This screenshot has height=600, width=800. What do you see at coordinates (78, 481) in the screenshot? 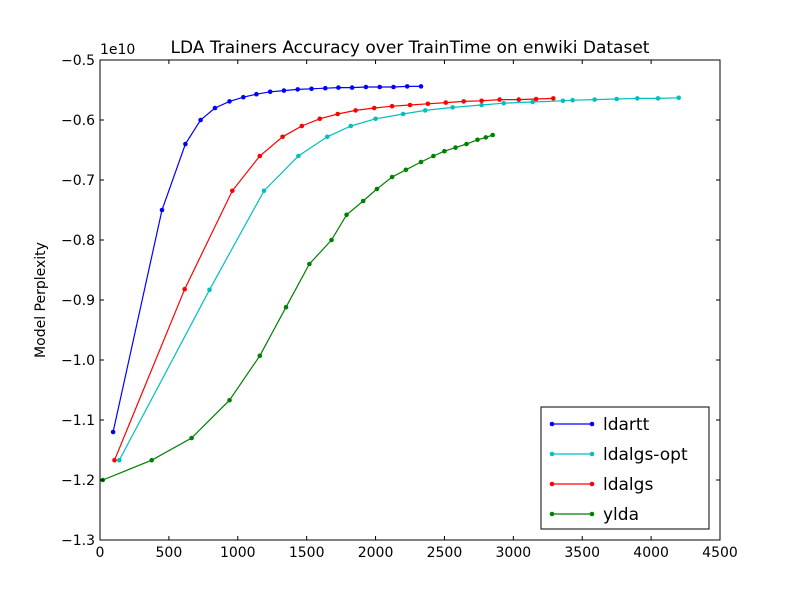
I see `y-tick-label: −1.2` at bounding box center [78, 481].